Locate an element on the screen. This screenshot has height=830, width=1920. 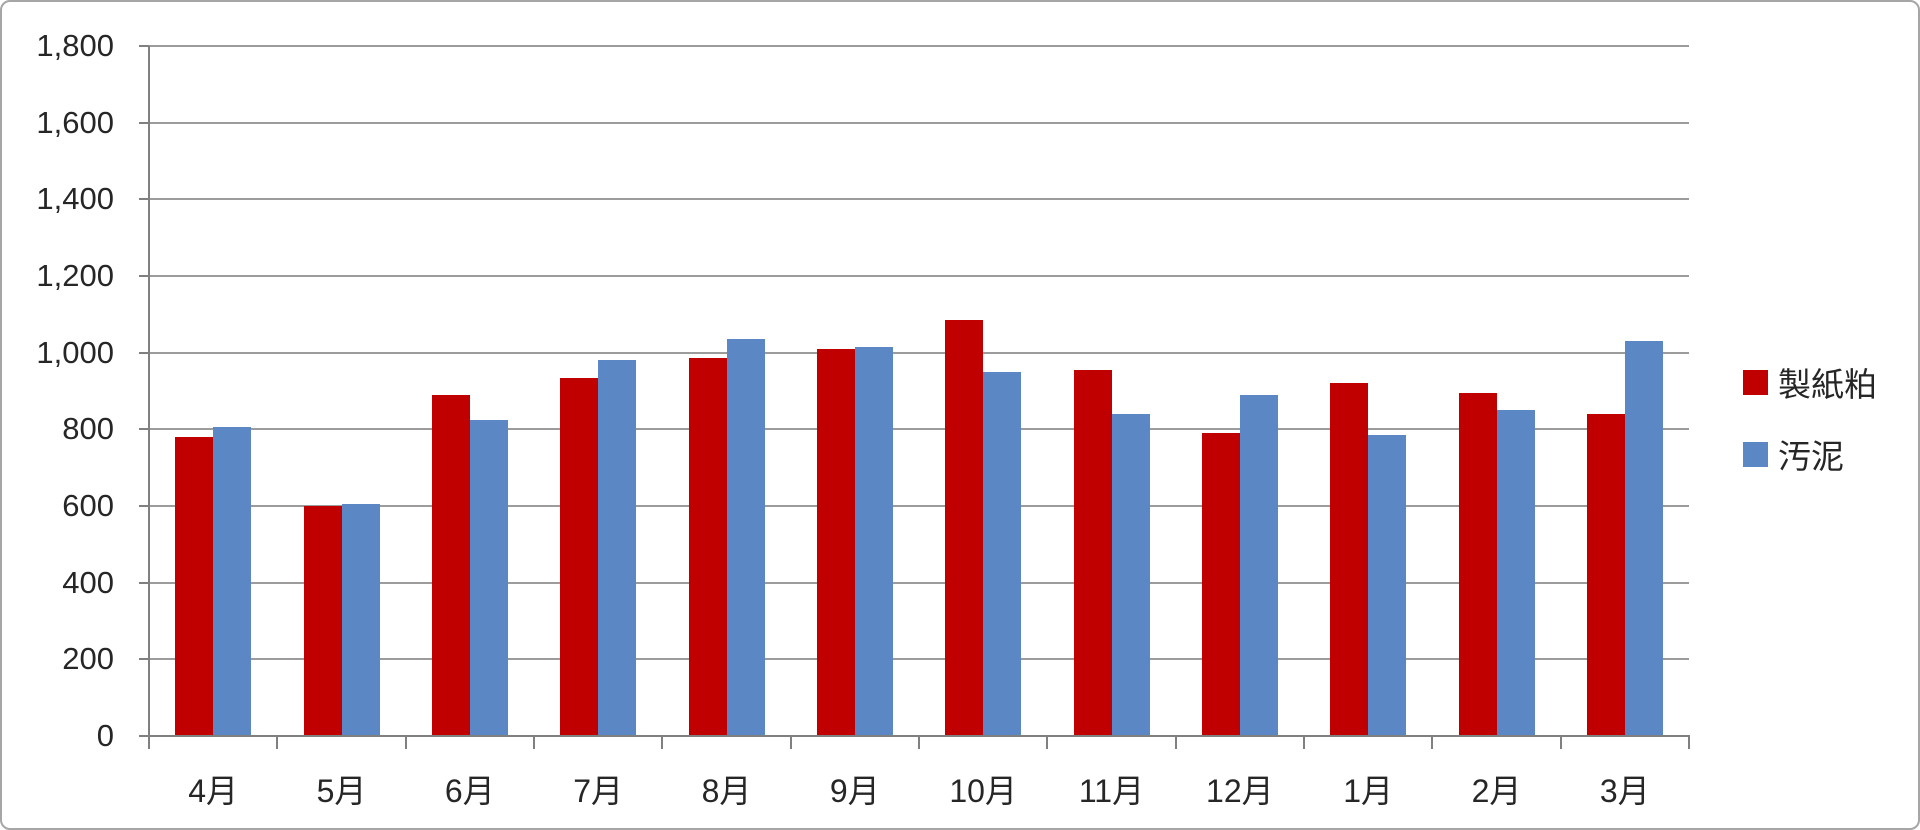
bar-汚泥-12月 is located at coordinates (1258, 565).